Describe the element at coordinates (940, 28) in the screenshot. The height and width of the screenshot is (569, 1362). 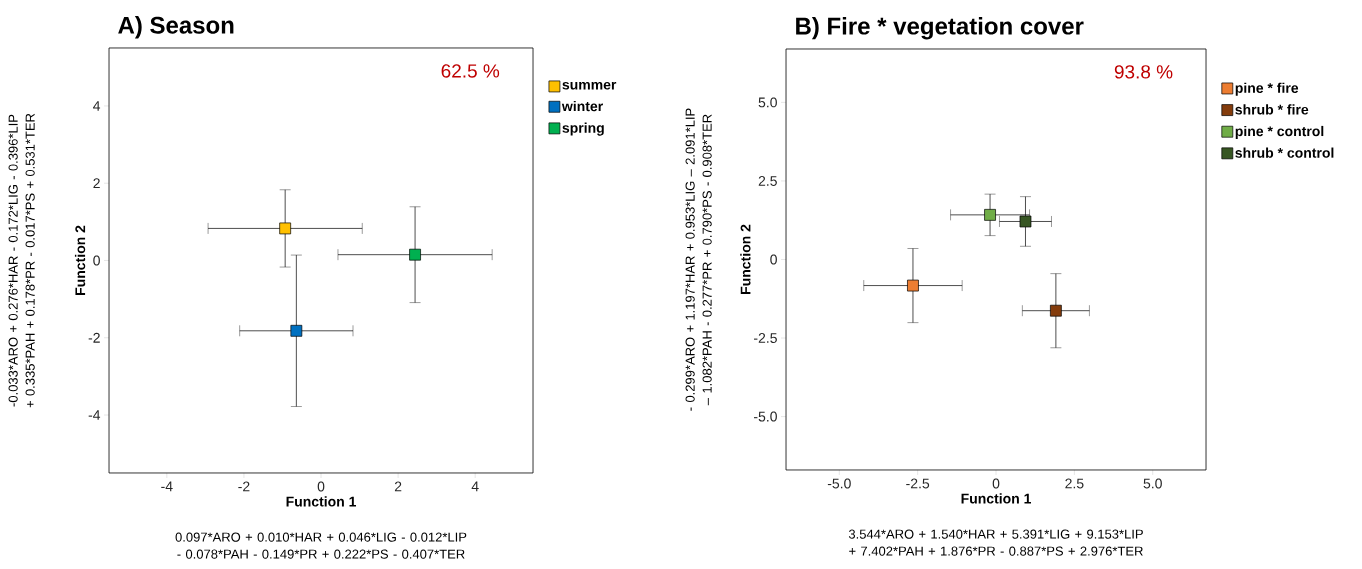
I see `chart-title: B) Fire * vegetation cover` at that location.